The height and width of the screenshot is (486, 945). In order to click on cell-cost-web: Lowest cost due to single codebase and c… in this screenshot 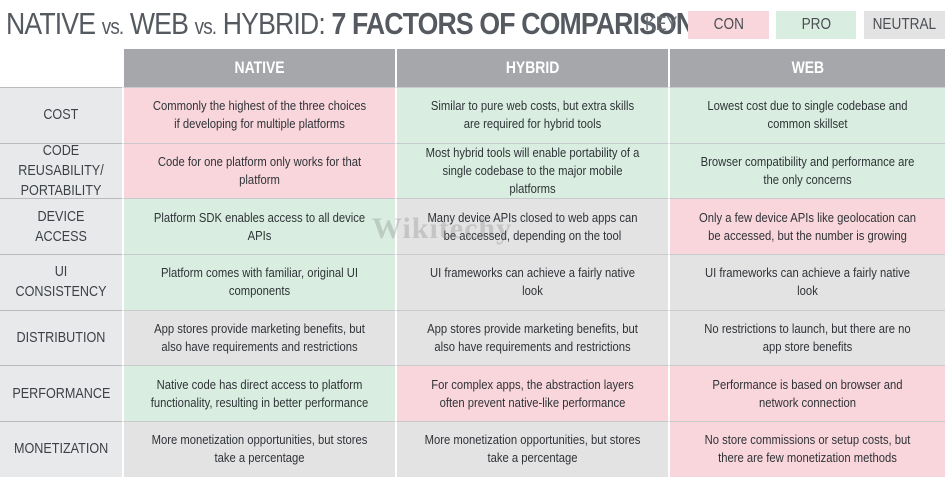, I will do `click(806, 115)`.